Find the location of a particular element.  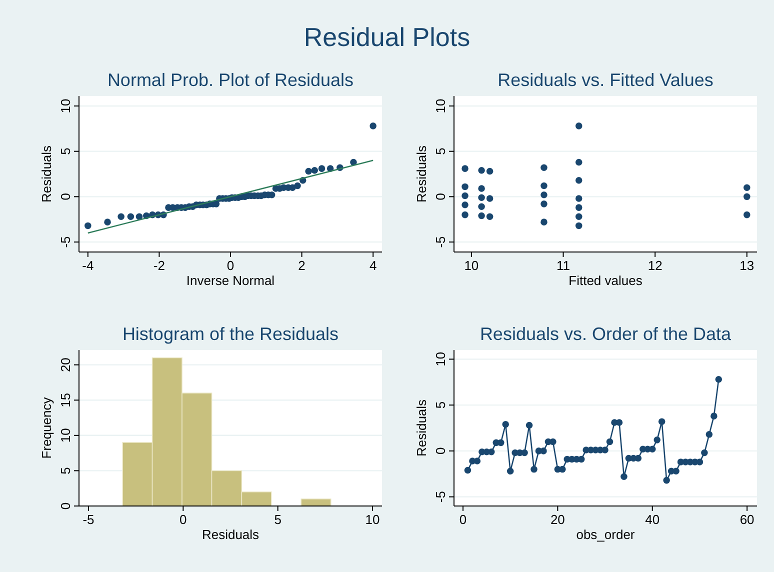

x-axis-title: Fitted values is located at coordinates (605, 280).